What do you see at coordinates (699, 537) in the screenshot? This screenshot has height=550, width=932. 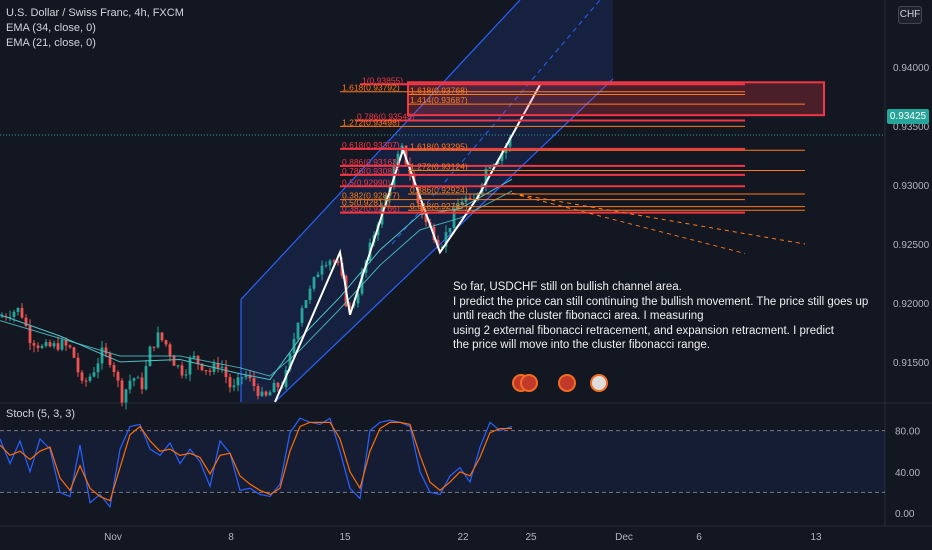 I see `time-tick-label: 6` at bounding box center [699, 537].